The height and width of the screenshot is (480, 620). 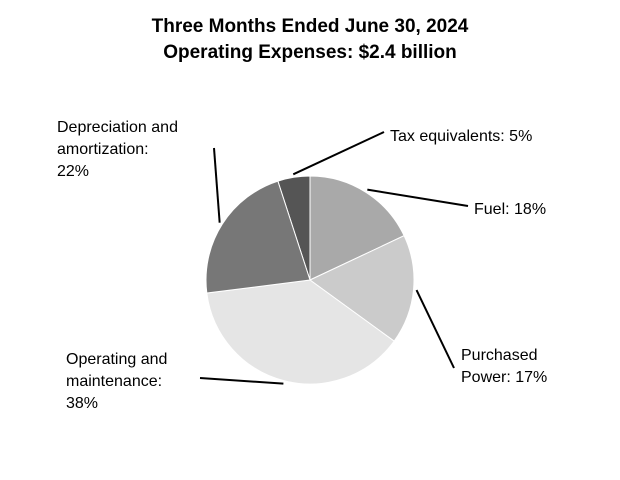 What do you see at coordinates (300, 332) in the screenshot?
I see `pie-slice-operating-and-maintenance` at bounding box center [300, 332].